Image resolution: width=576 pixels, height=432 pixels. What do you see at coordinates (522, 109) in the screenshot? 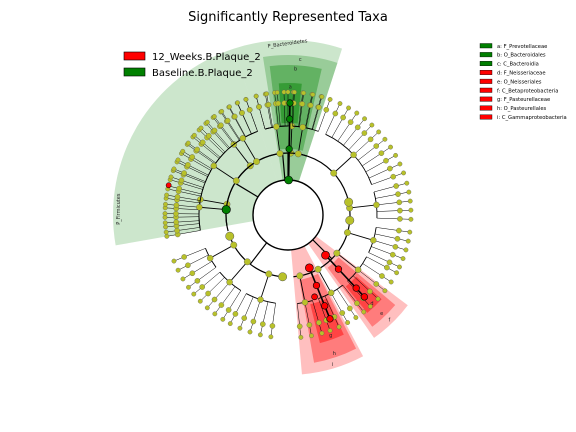
I see `key-label-7: h: O_Pasteurellales` at bounding box center [522, 109].